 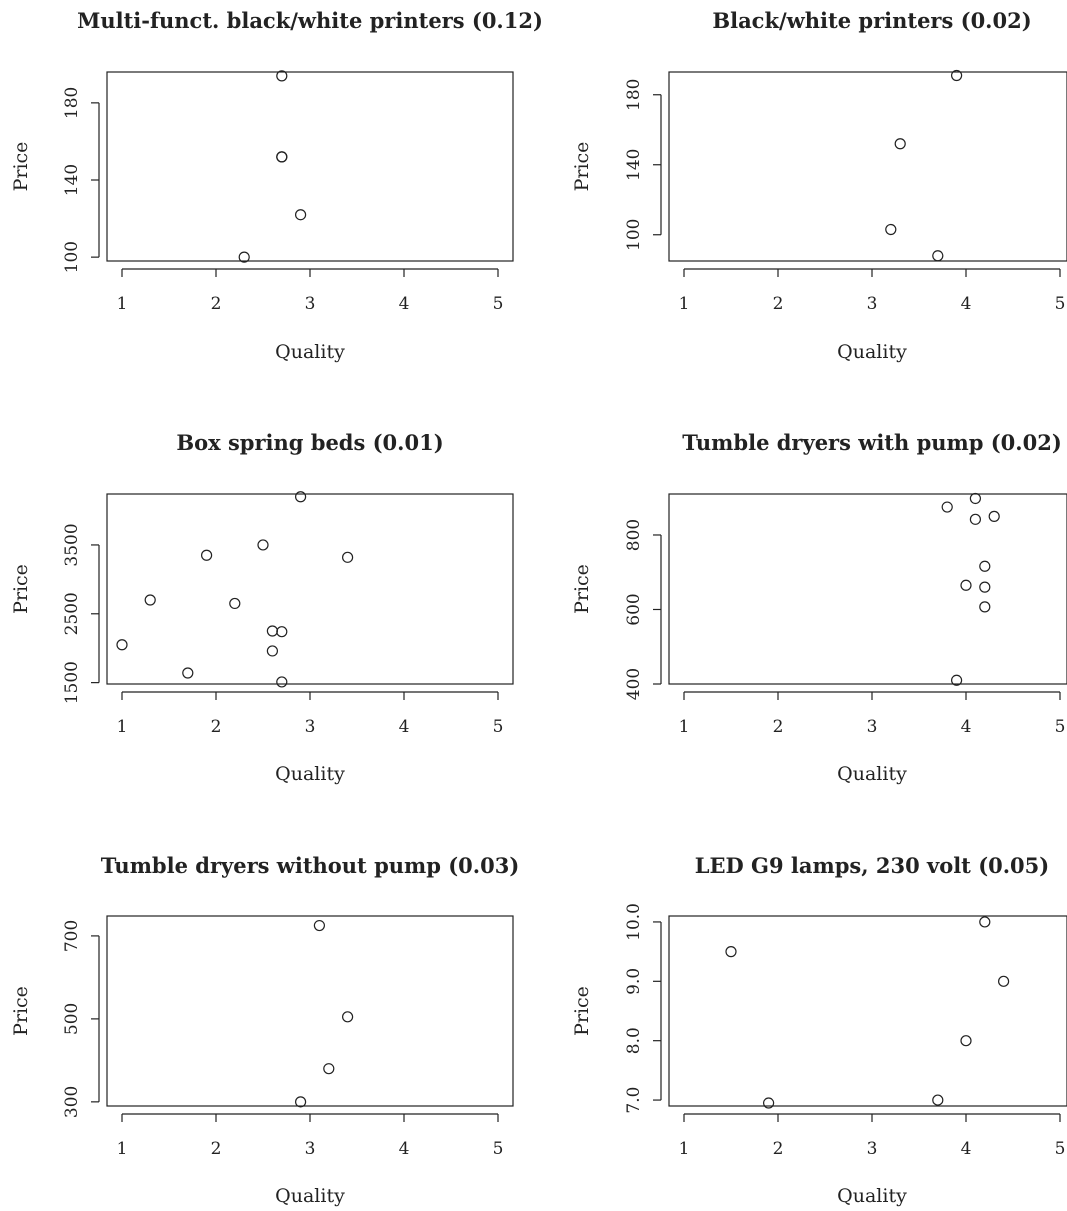 I want to click on chart-title: Tumble dryers without pump (0.03), so click(x=310, y=865).